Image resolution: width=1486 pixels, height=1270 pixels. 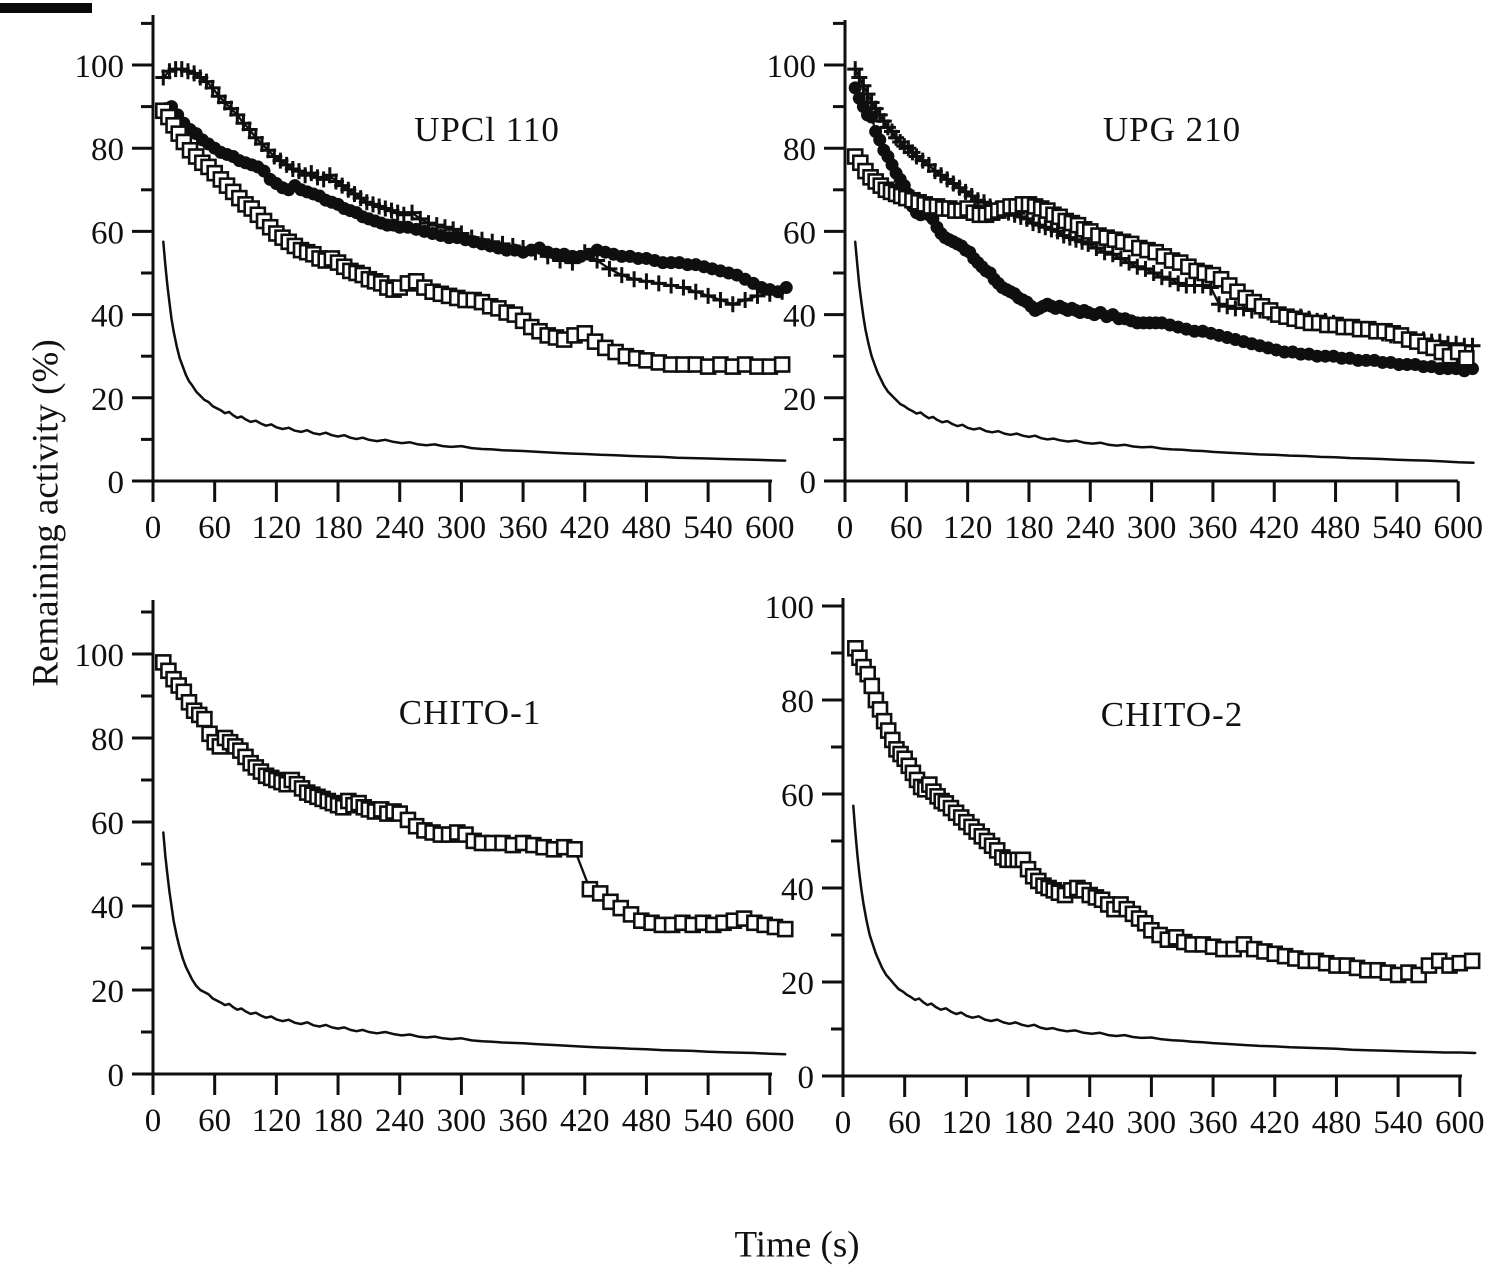 What do you see at coordinates (797, 1245) in the screenshot?
I see `x-axis-label: Time (s)` at bounding box center [797, 1245].